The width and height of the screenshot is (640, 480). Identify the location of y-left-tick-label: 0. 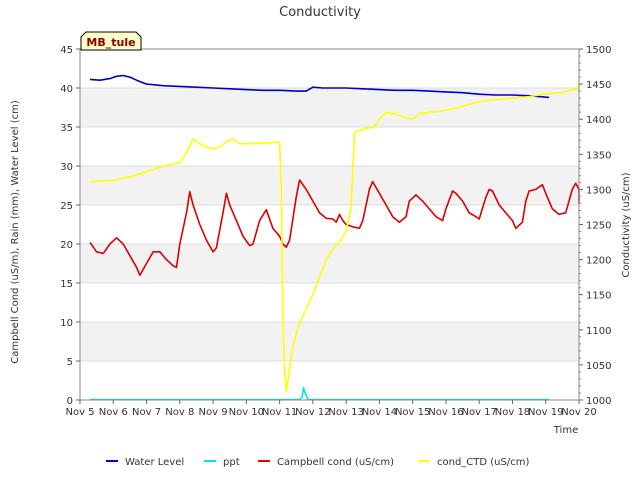
(70, 401).